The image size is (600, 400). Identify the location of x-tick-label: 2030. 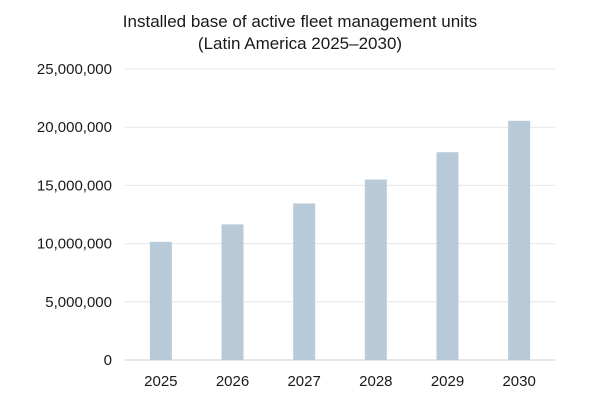
(518, 381).